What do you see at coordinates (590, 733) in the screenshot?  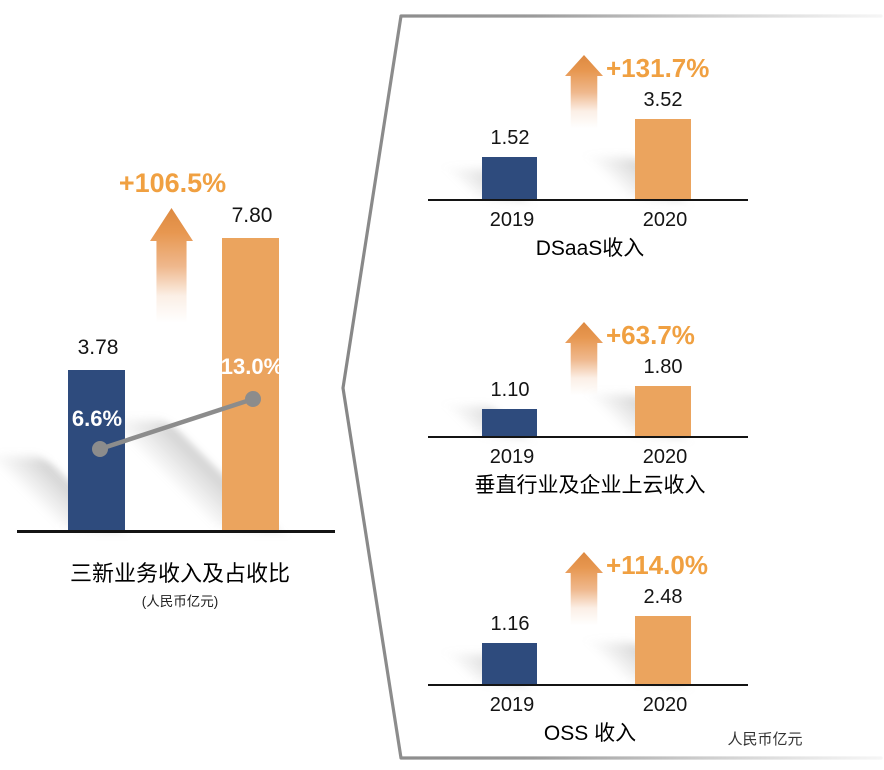 I see `oss-chart-title: OSS 收入` at bounding box center [590, 733].